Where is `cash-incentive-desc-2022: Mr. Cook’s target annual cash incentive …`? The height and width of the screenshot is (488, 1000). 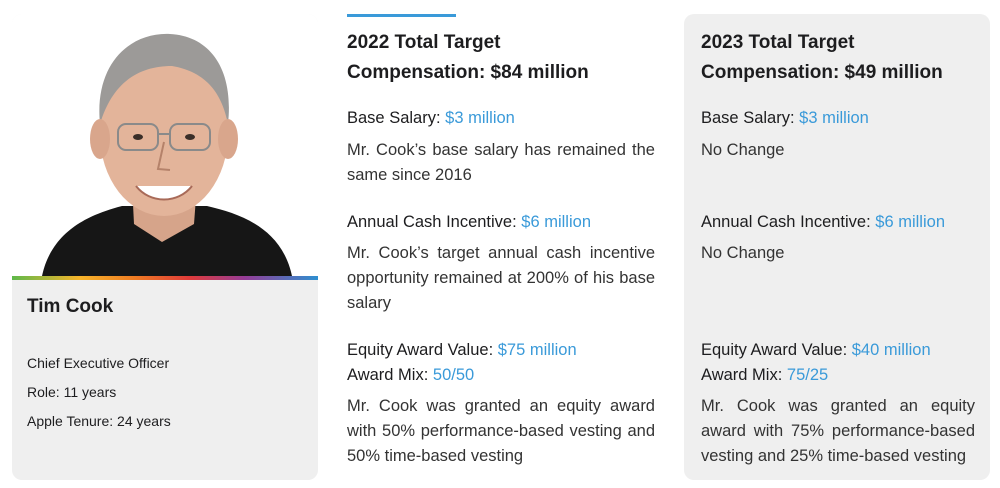
cash-incentive-desc-2022: Mr. Cook’s target annual cash incentive … is located at coordinates (501, 278).